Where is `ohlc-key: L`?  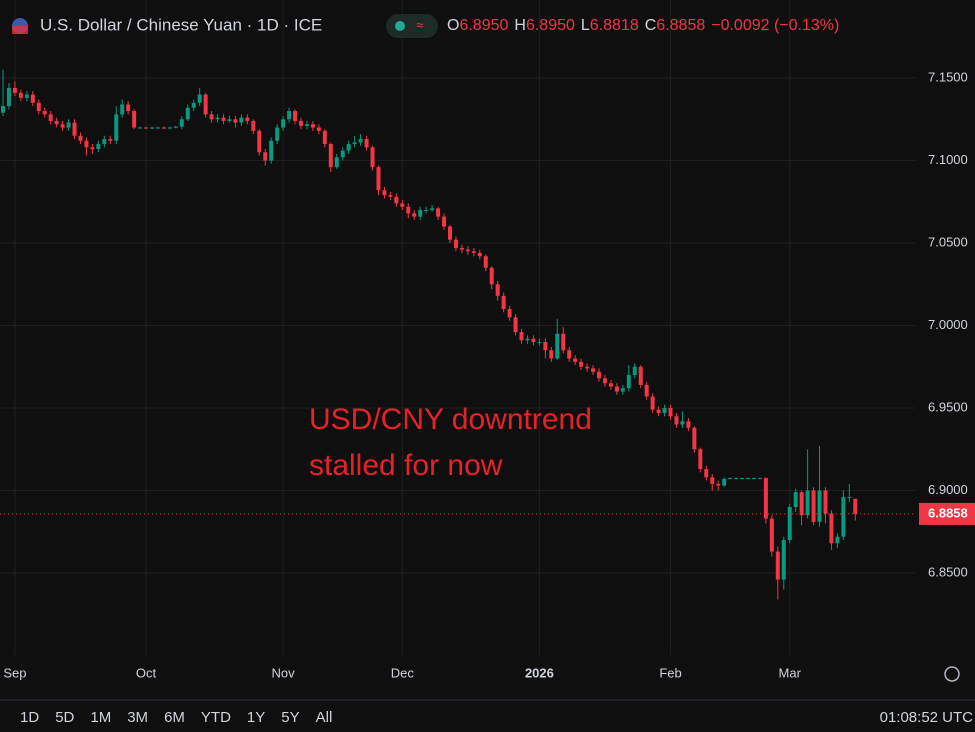 ohlc-key: L is located at coordinates (585, 25).